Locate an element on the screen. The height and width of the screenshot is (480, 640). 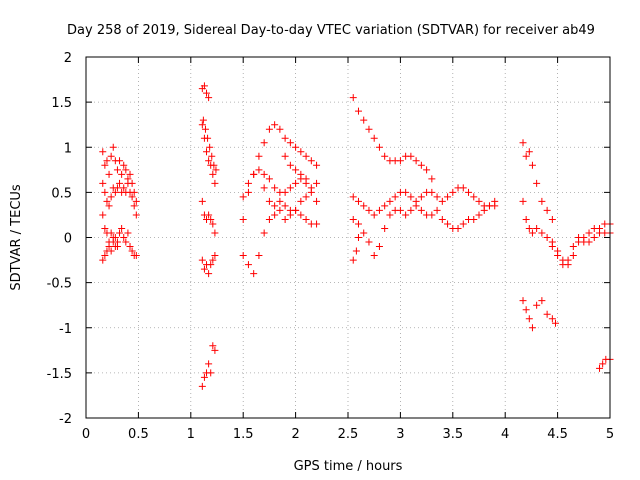
x-tick-label: 3 is located at coordinates (400, 434).